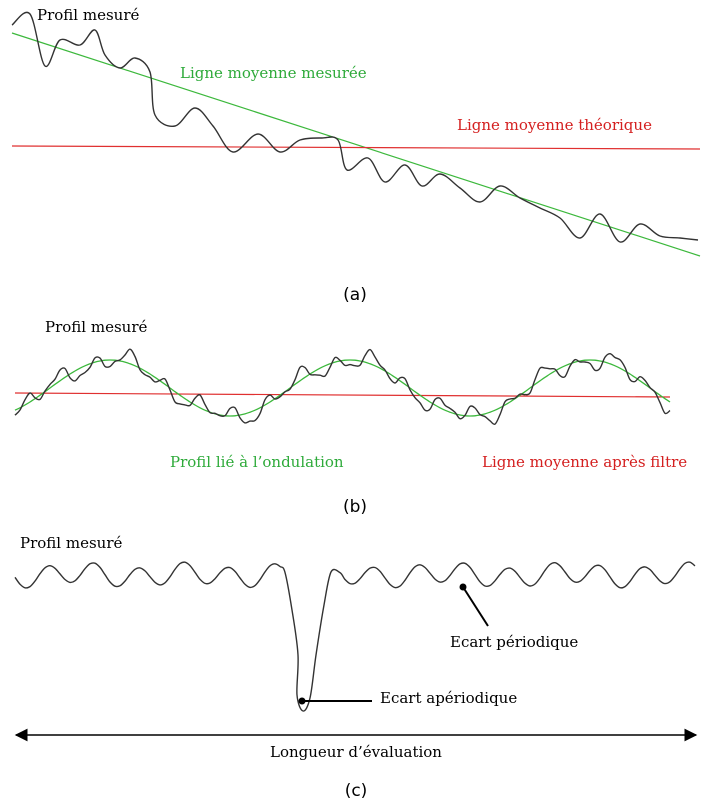 The image size is (702, 807). I want to click on waviness-profile, so click(342, 388).